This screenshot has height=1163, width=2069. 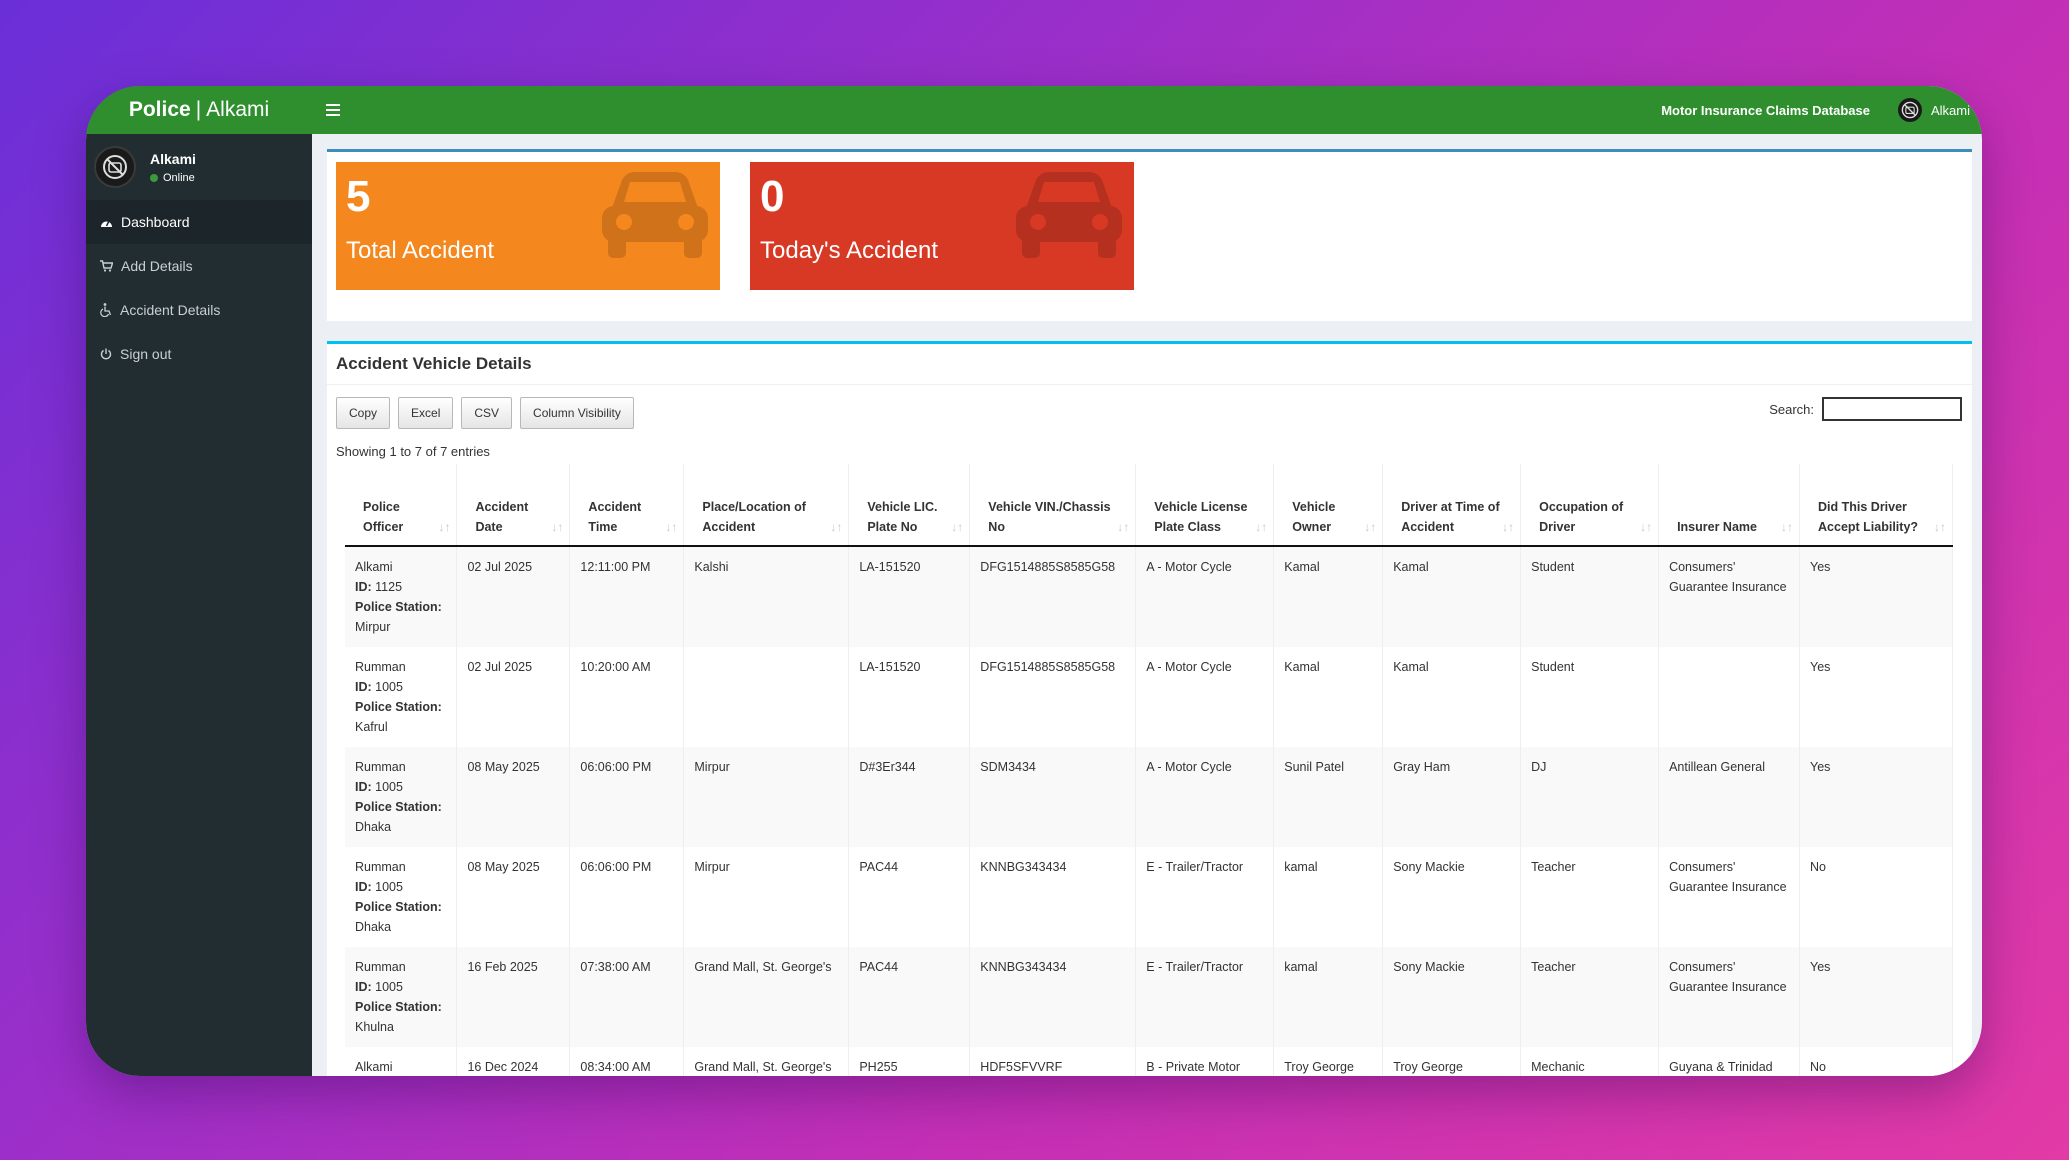 I want to click on column-header: Driver at Time of Accident ↓↑, so click(x=1452, y=505).